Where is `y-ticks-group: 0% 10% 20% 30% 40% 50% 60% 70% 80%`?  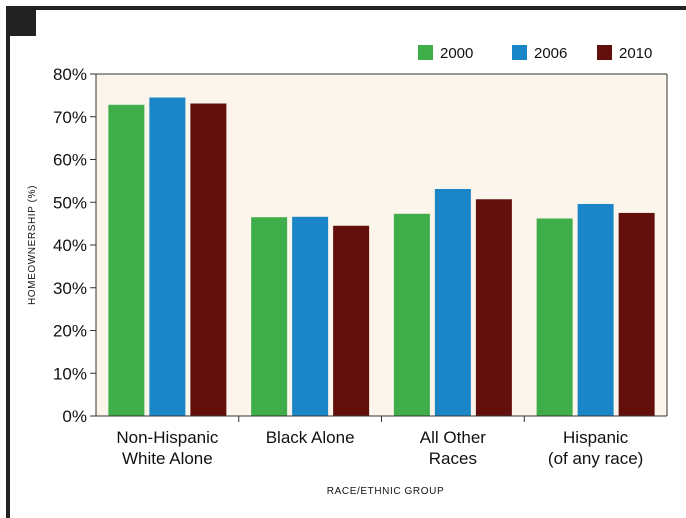 y-ticks-group: 0% 10% 20% 30% 40% 50% 60% 70% 80% is located at coordinates (74, 245).